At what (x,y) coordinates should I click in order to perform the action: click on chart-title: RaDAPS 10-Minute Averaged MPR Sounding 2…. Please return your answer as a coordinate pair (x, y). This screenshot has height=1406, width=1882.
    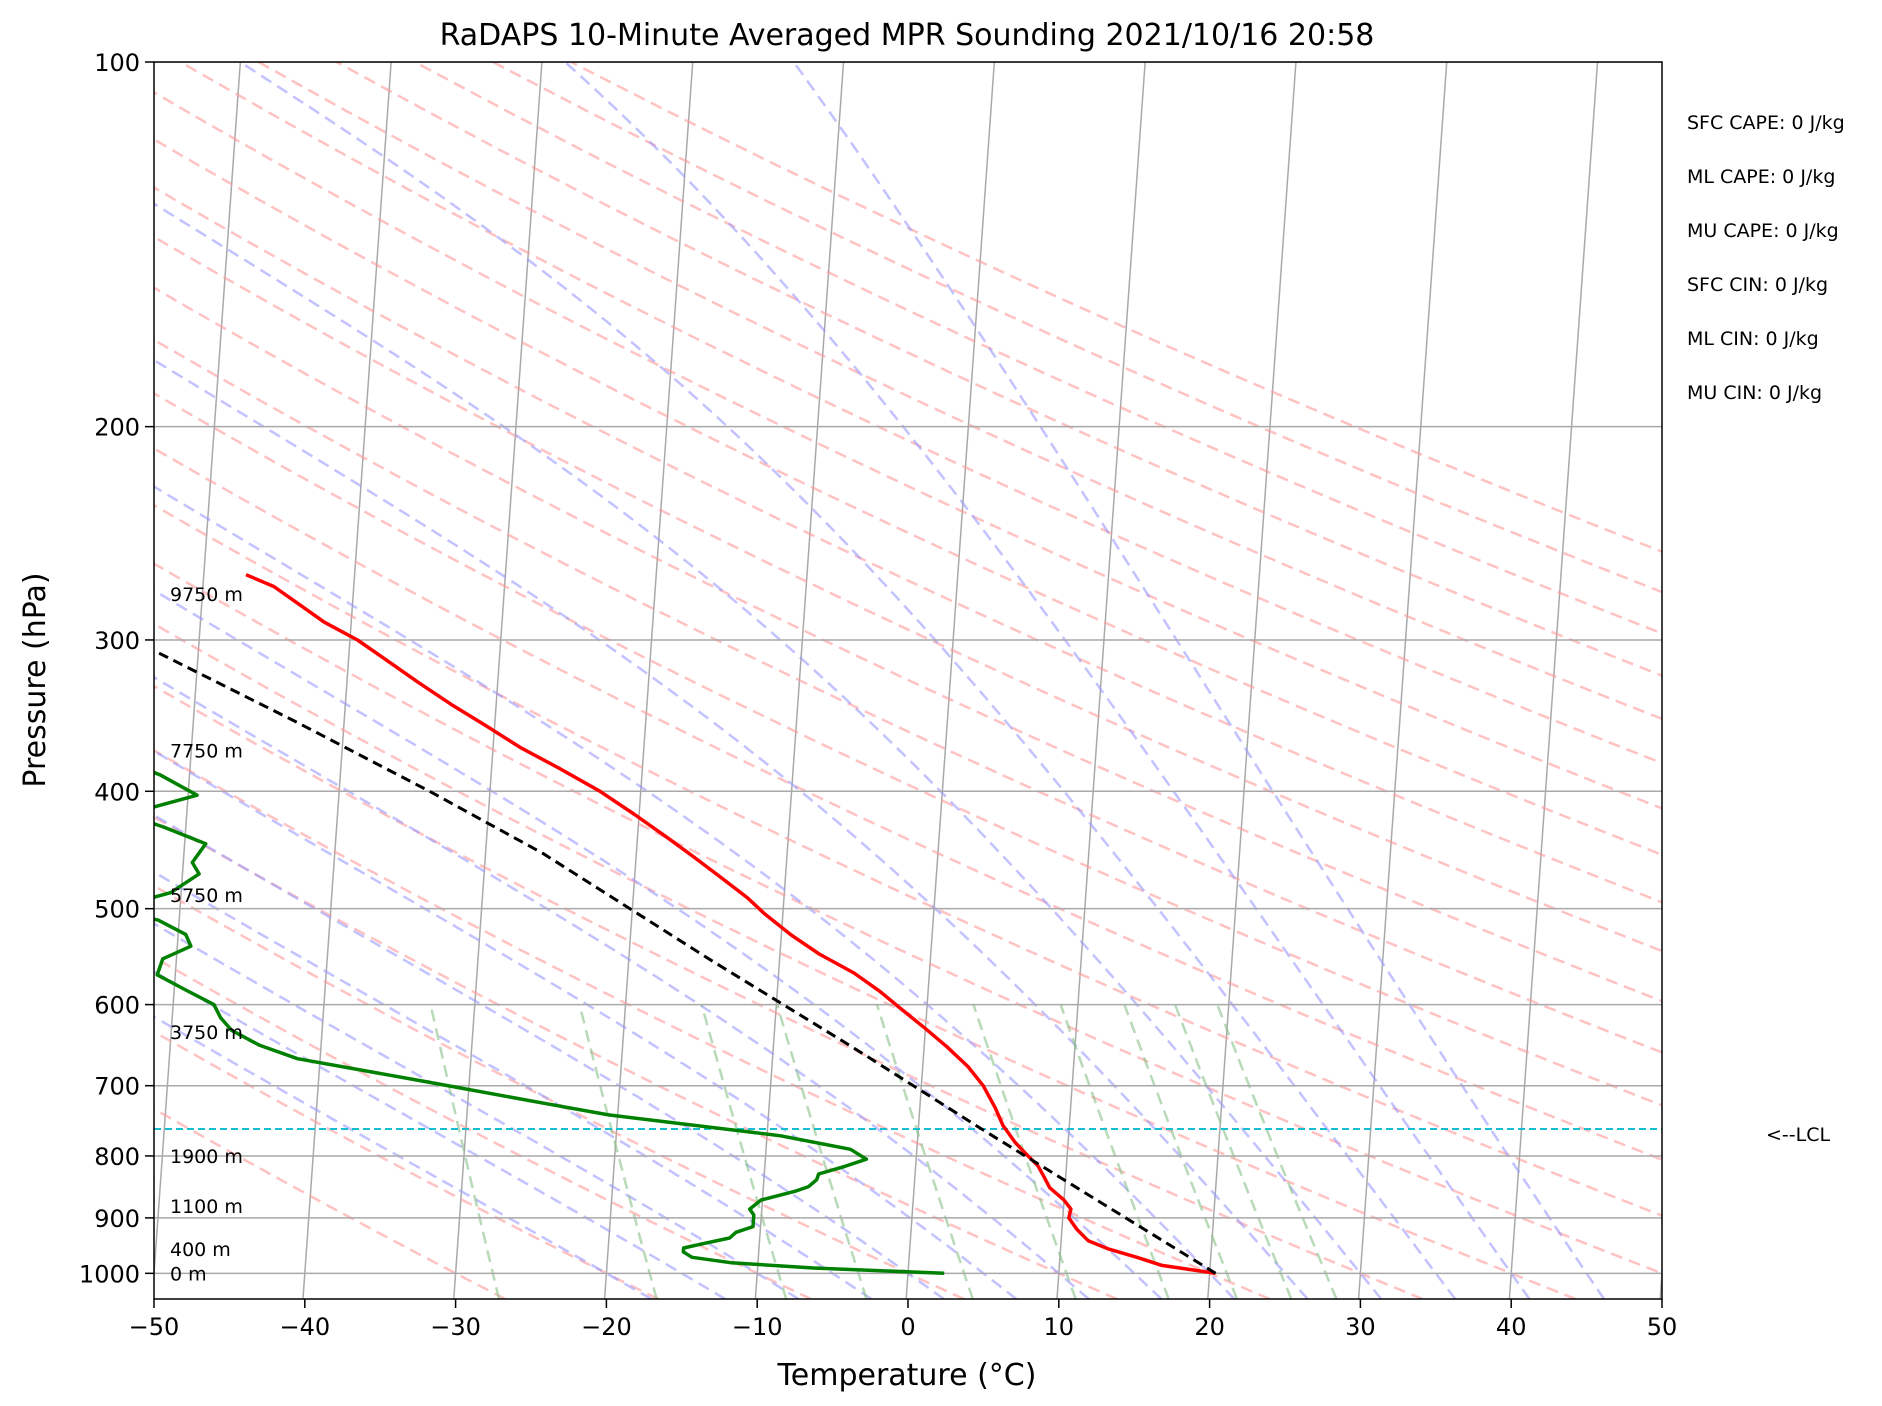
    Looking at the image, I should click on (907, 35).